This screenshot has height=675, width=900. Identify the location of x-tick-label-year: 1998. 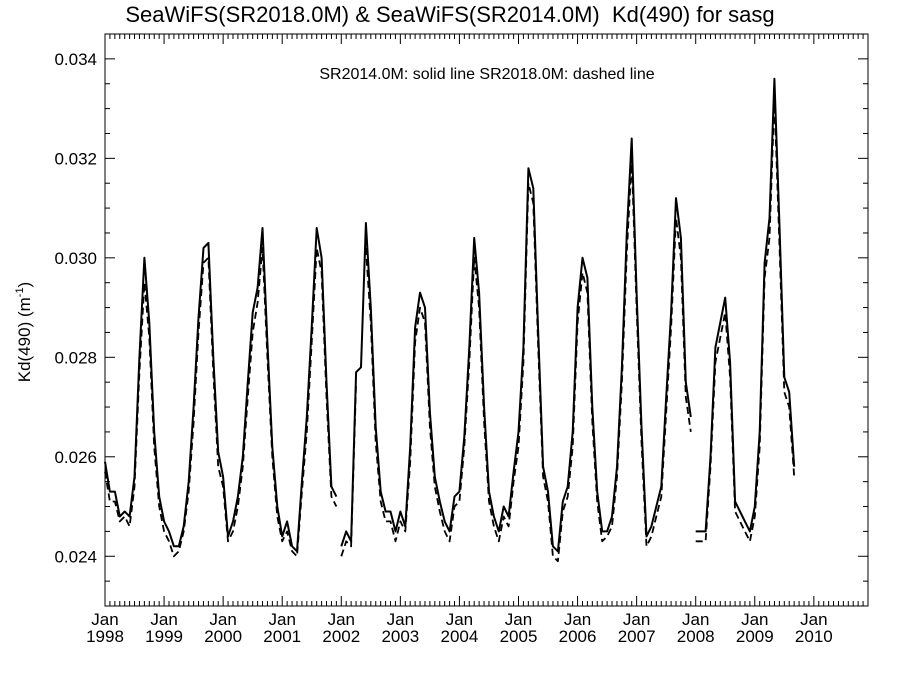
(105, 636).